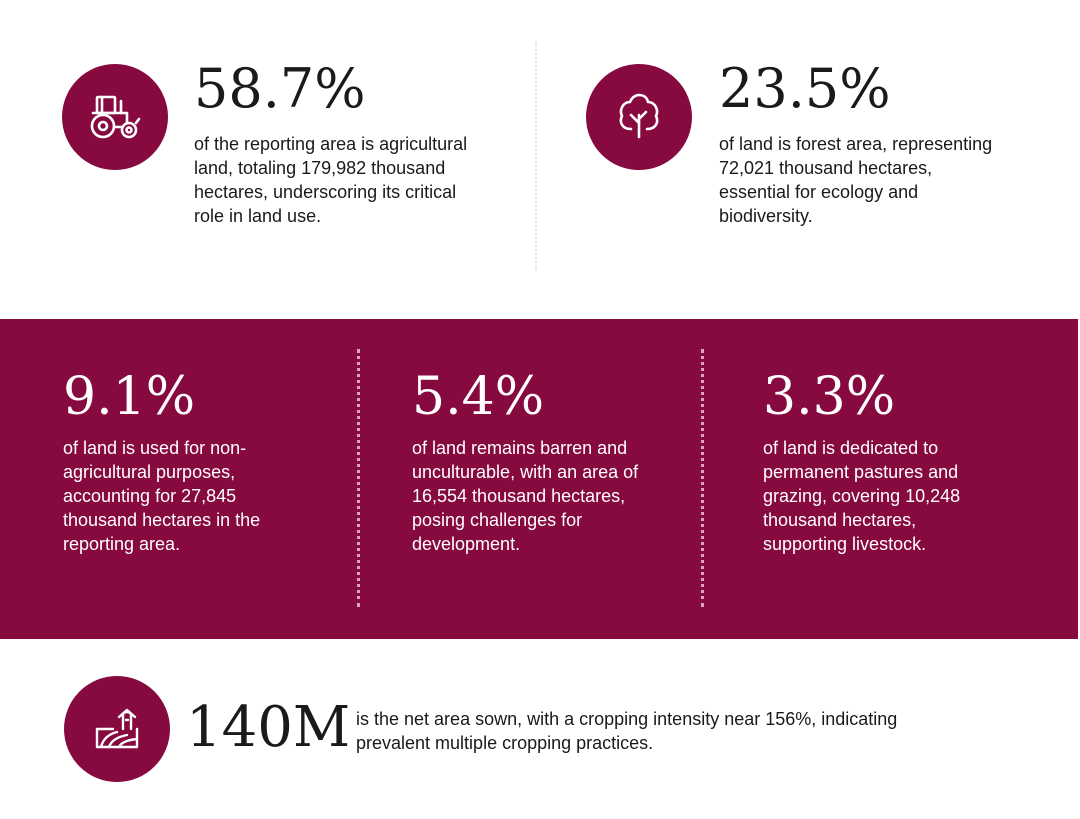 The height and width of the screenshot is (819, 1080). I want to click on top-divider, so click(536, 156).